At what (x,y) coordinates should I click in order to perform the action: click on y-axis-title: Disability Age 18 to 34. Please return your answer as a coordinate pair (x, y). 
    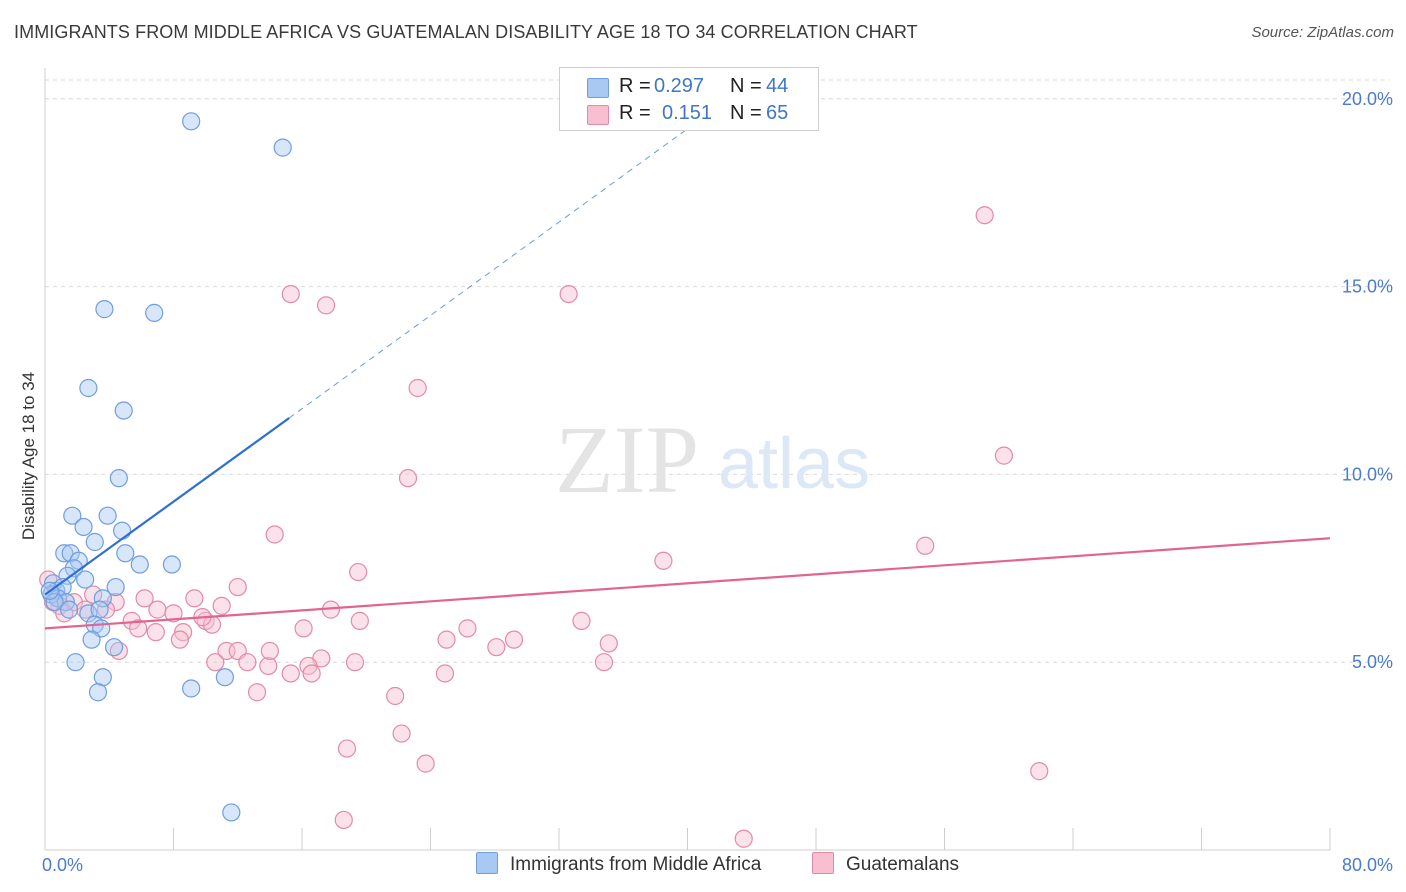
    Looking at the image, I should click on (28, 456).